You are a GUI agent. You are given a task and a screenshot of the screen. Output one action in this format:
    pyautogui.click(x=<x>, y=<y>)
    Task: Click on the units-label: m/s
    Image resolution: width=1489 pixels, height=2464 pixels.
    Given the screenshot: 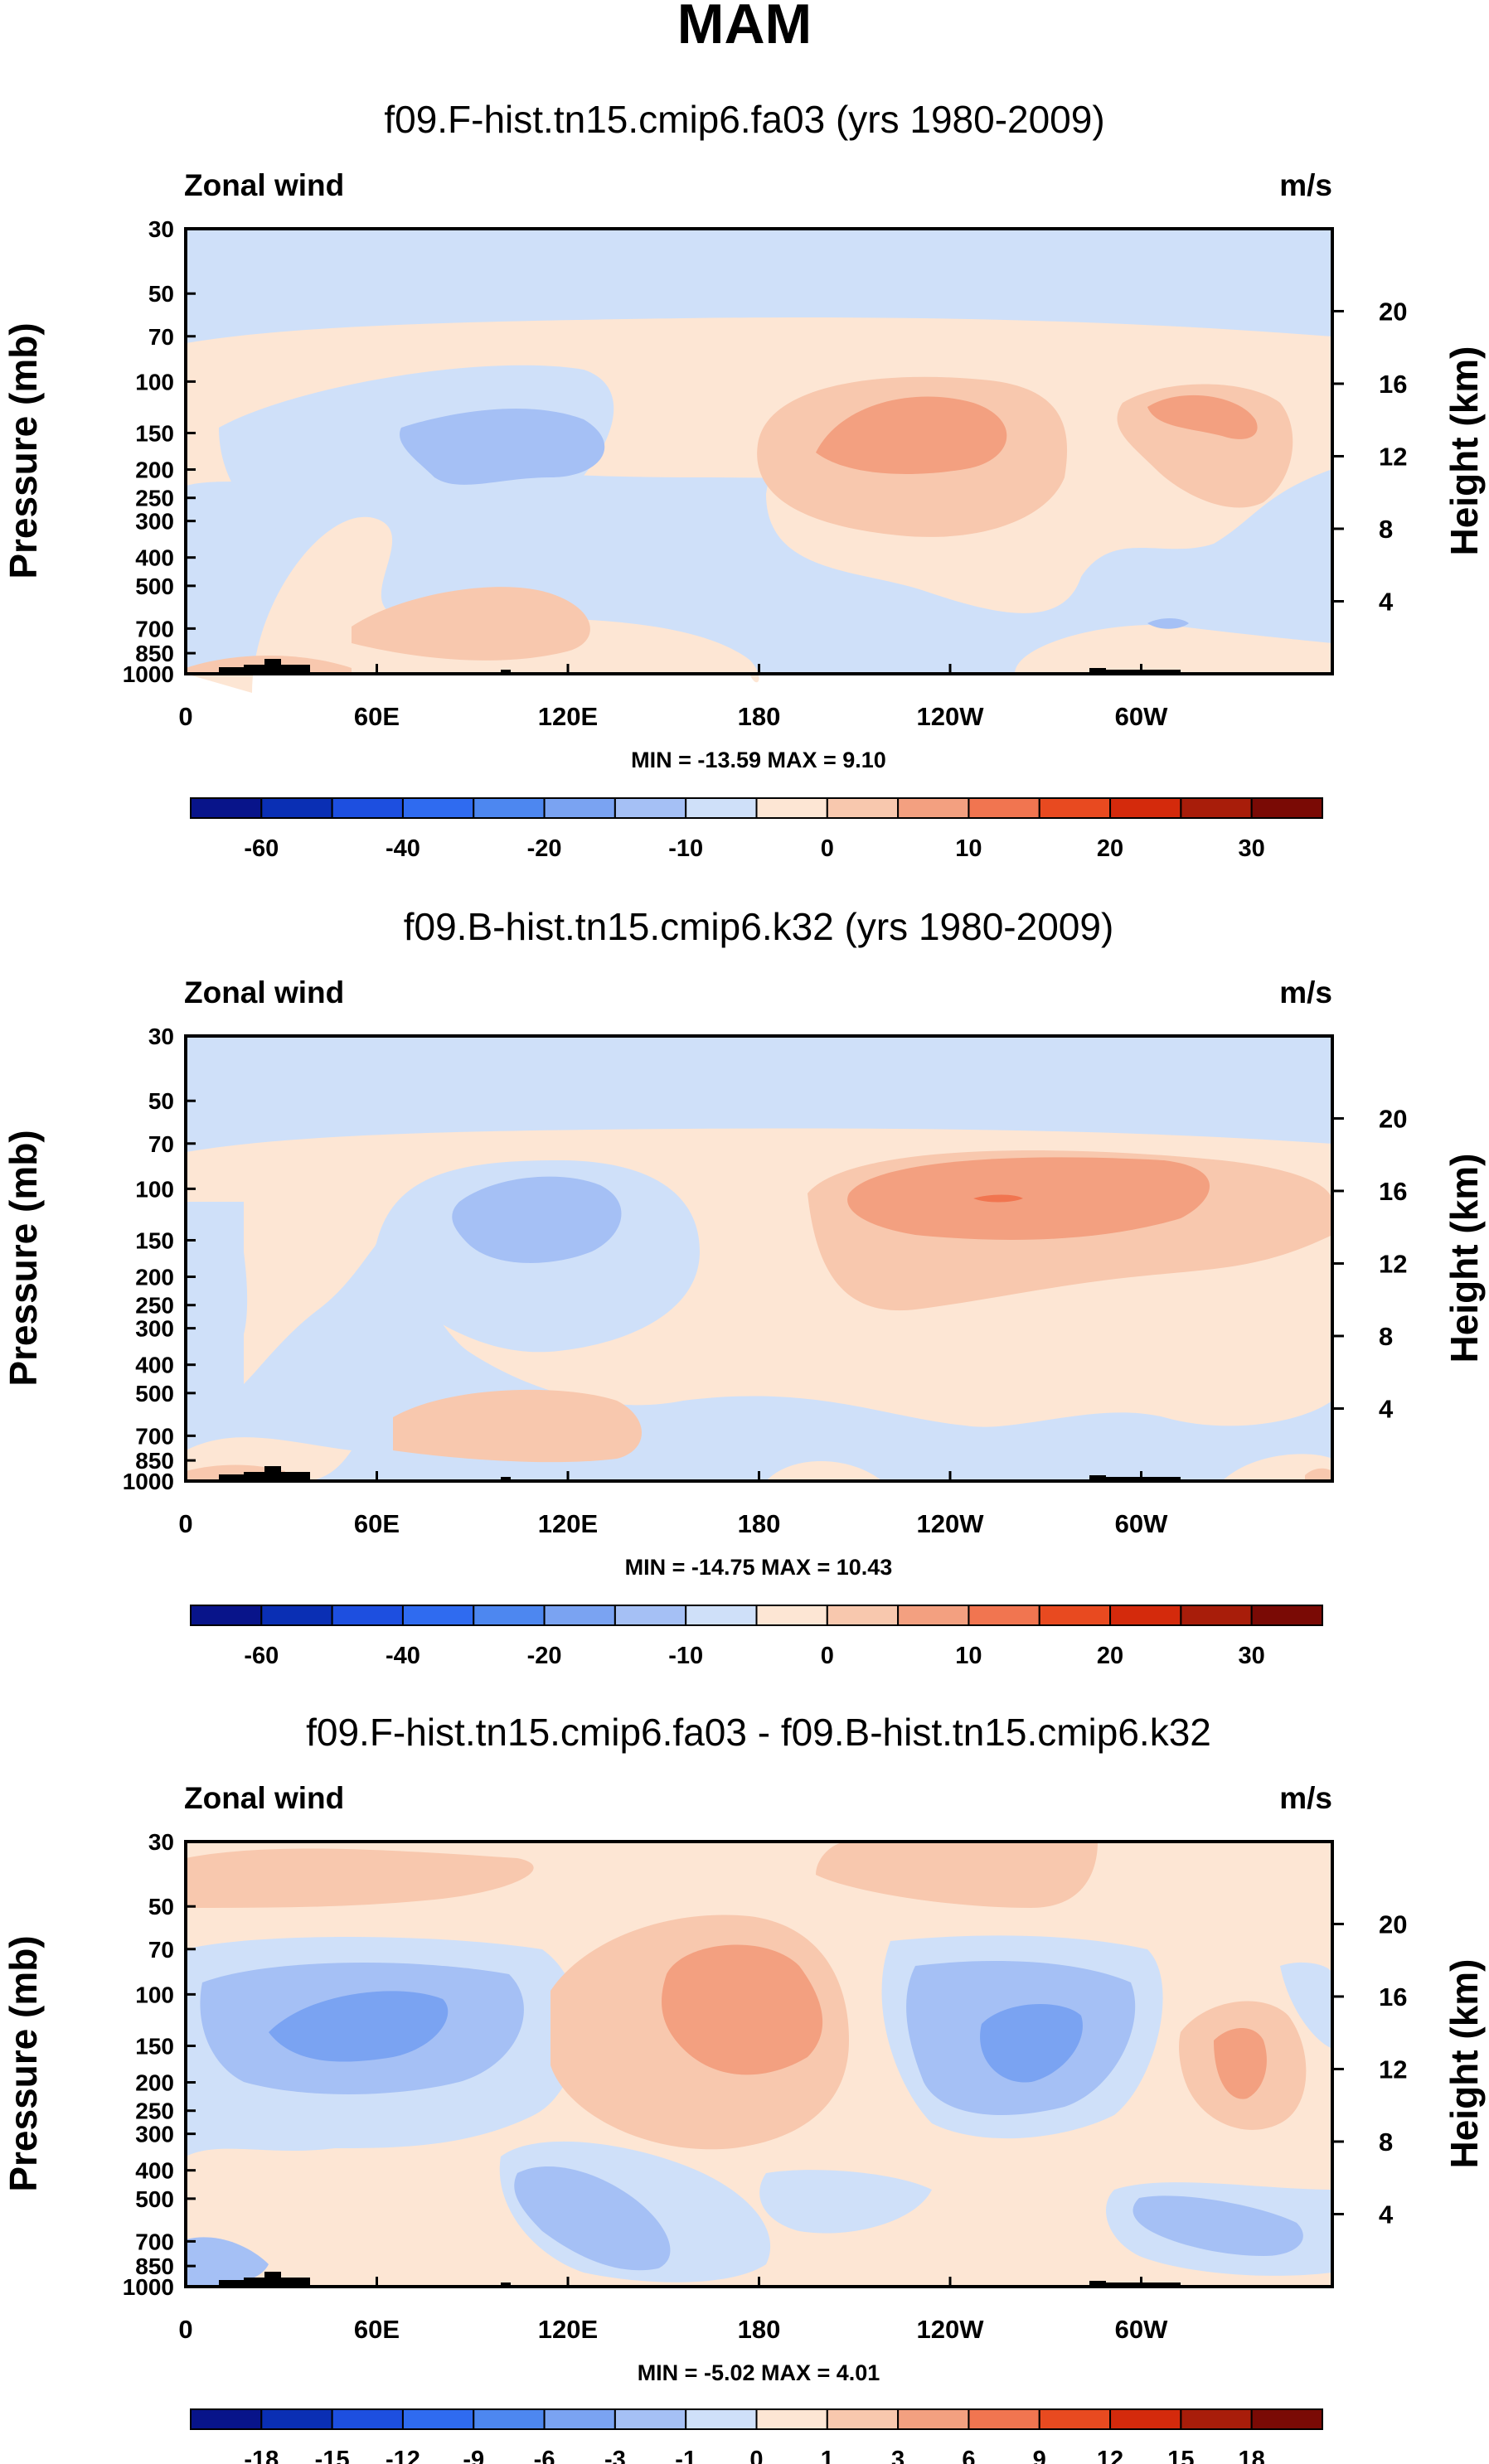 What is the action you would take?
    pyautogui.click(x=1305, y=185)
    